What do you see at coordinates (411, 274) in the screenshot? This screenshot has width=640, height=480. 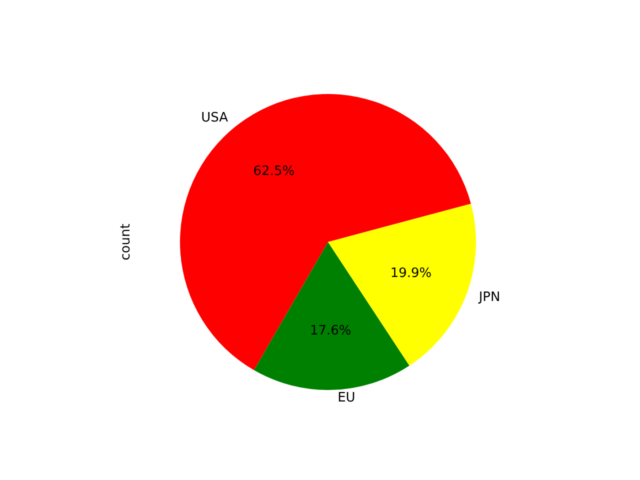 I see `data-label: 19.9%` at bounding box center [411, 274].